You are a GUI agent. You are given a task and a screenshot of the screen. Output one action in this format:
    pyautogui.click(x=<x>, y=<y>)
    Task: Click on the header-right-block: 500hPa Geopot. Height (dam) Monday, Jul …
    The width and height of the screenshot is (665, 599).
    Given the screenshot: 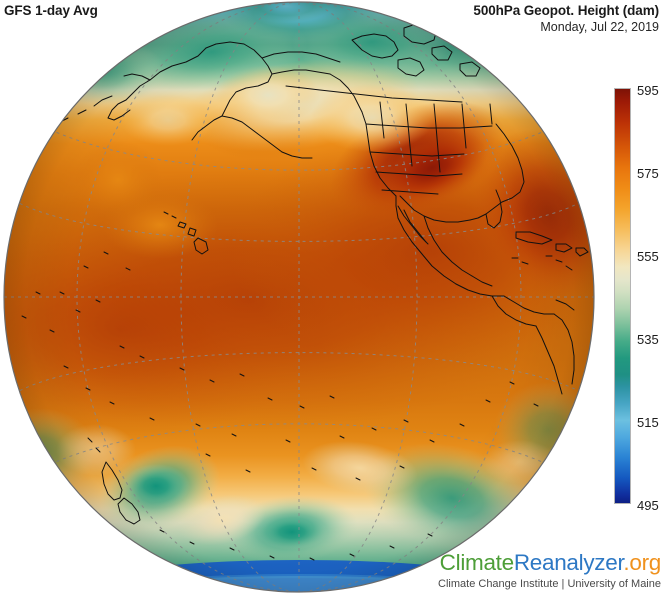 What is the action you would take?
    pyautogui.click(x=566, y=19)
    